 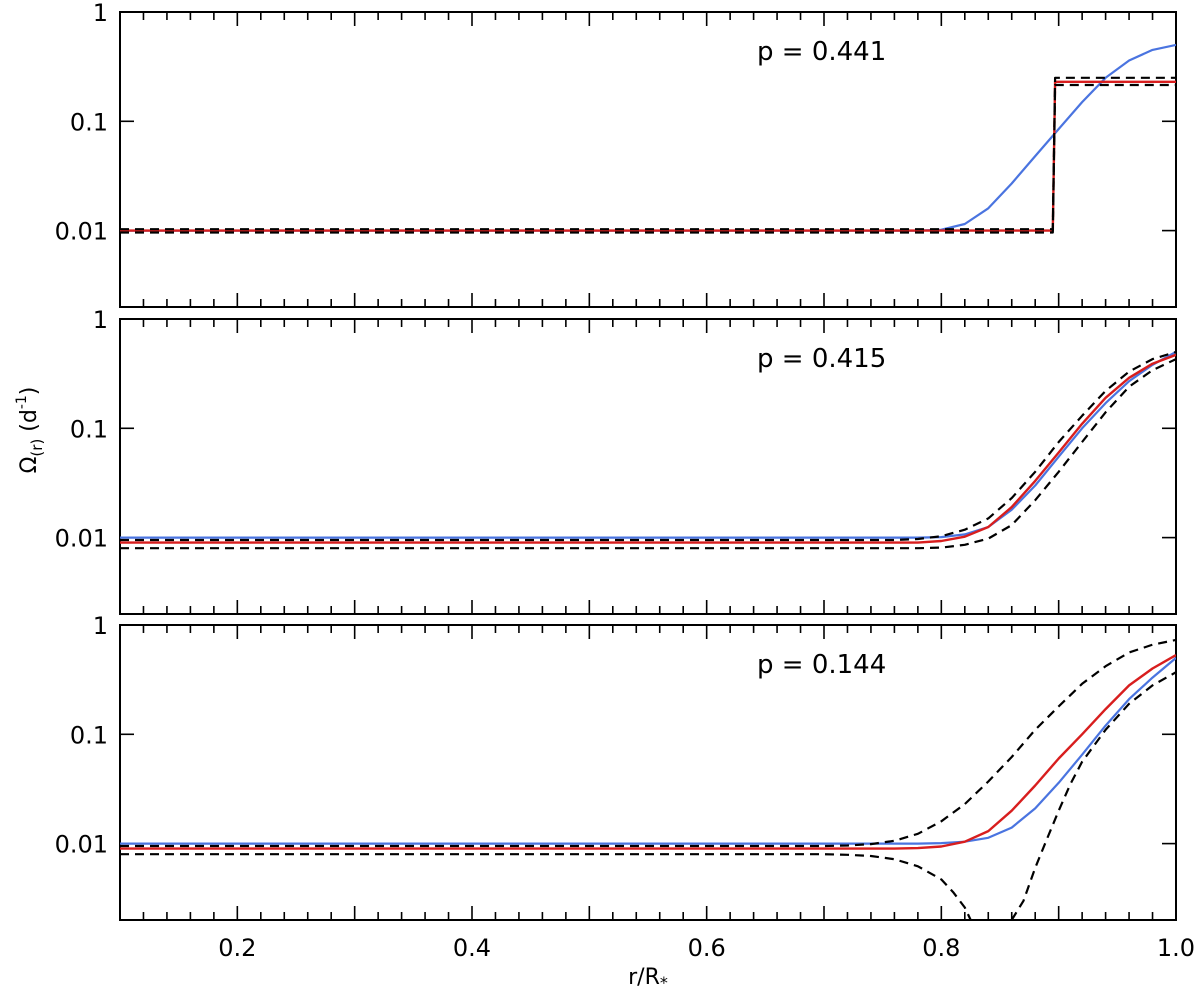 I want to click on x-tick-label: 1.0, so click(x=1176, y=948).